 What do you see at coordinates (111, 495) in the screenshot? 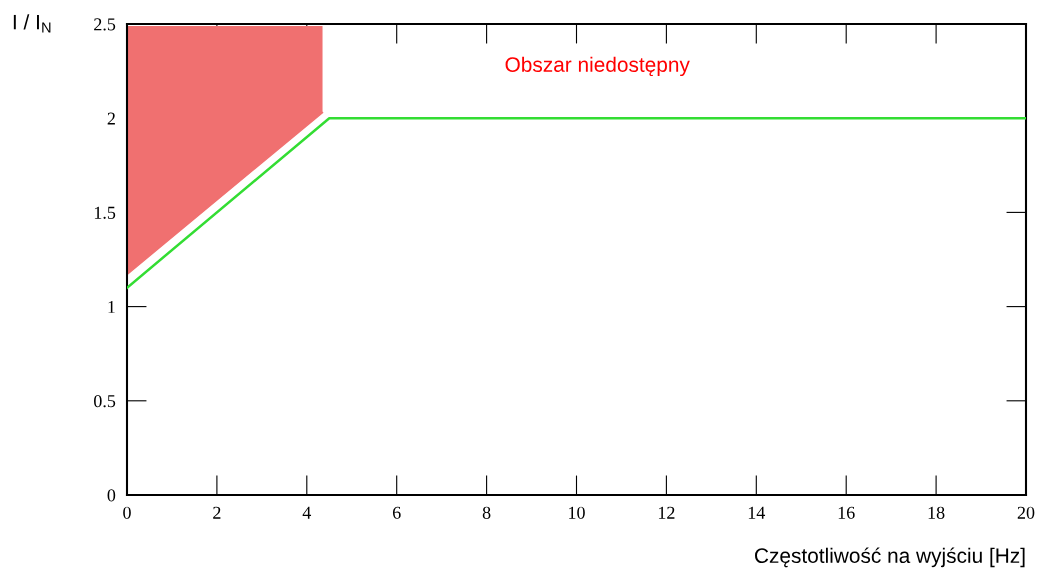
I see `y-tick-label: 0` at bounding box center [111, 495].